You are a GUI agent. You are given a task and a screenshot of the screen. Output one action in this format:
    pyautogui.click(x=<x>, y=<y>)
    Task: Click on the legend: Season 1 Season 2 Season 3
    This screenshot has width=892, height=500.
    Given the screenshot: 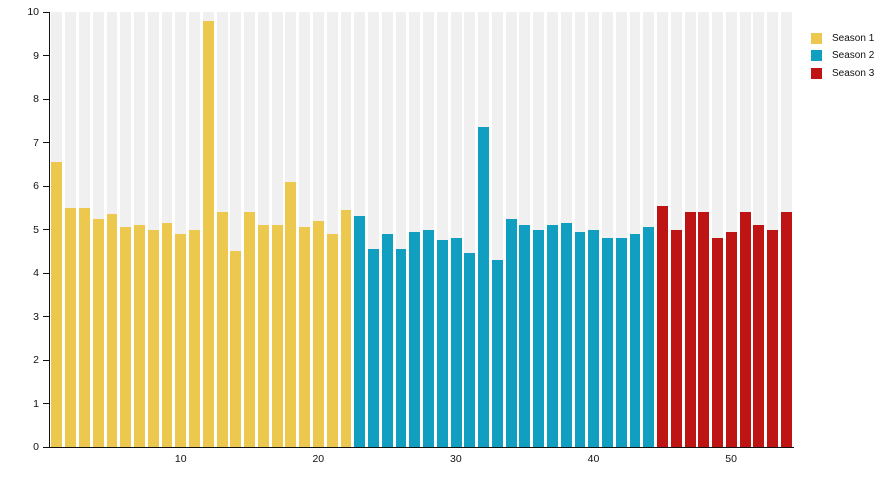 What is the action you would take?
    pyautogui.click(x=842, y=58)
    